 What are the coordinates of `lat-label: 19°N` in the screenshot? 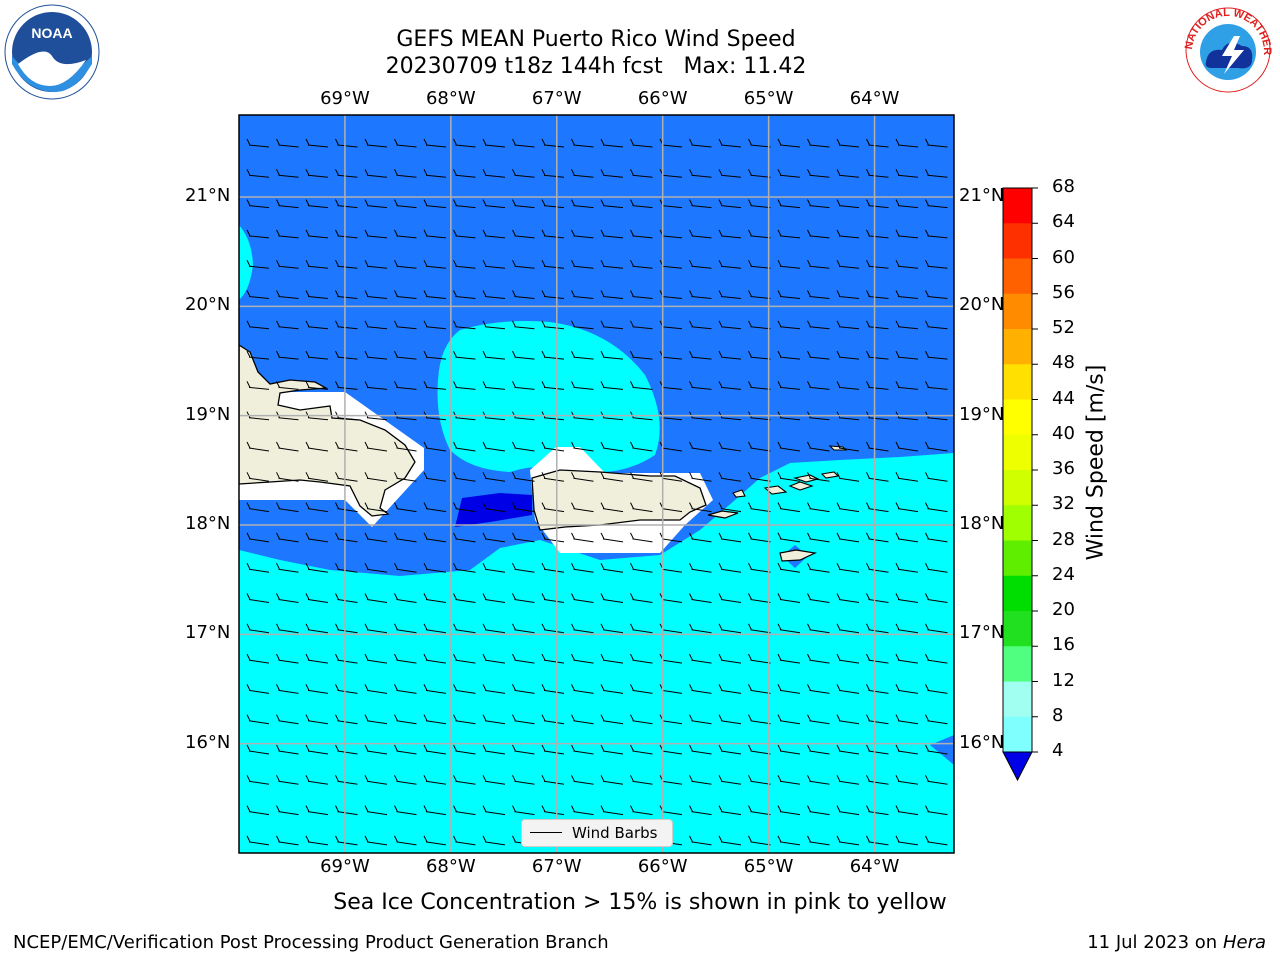 It's located at (982, 414).